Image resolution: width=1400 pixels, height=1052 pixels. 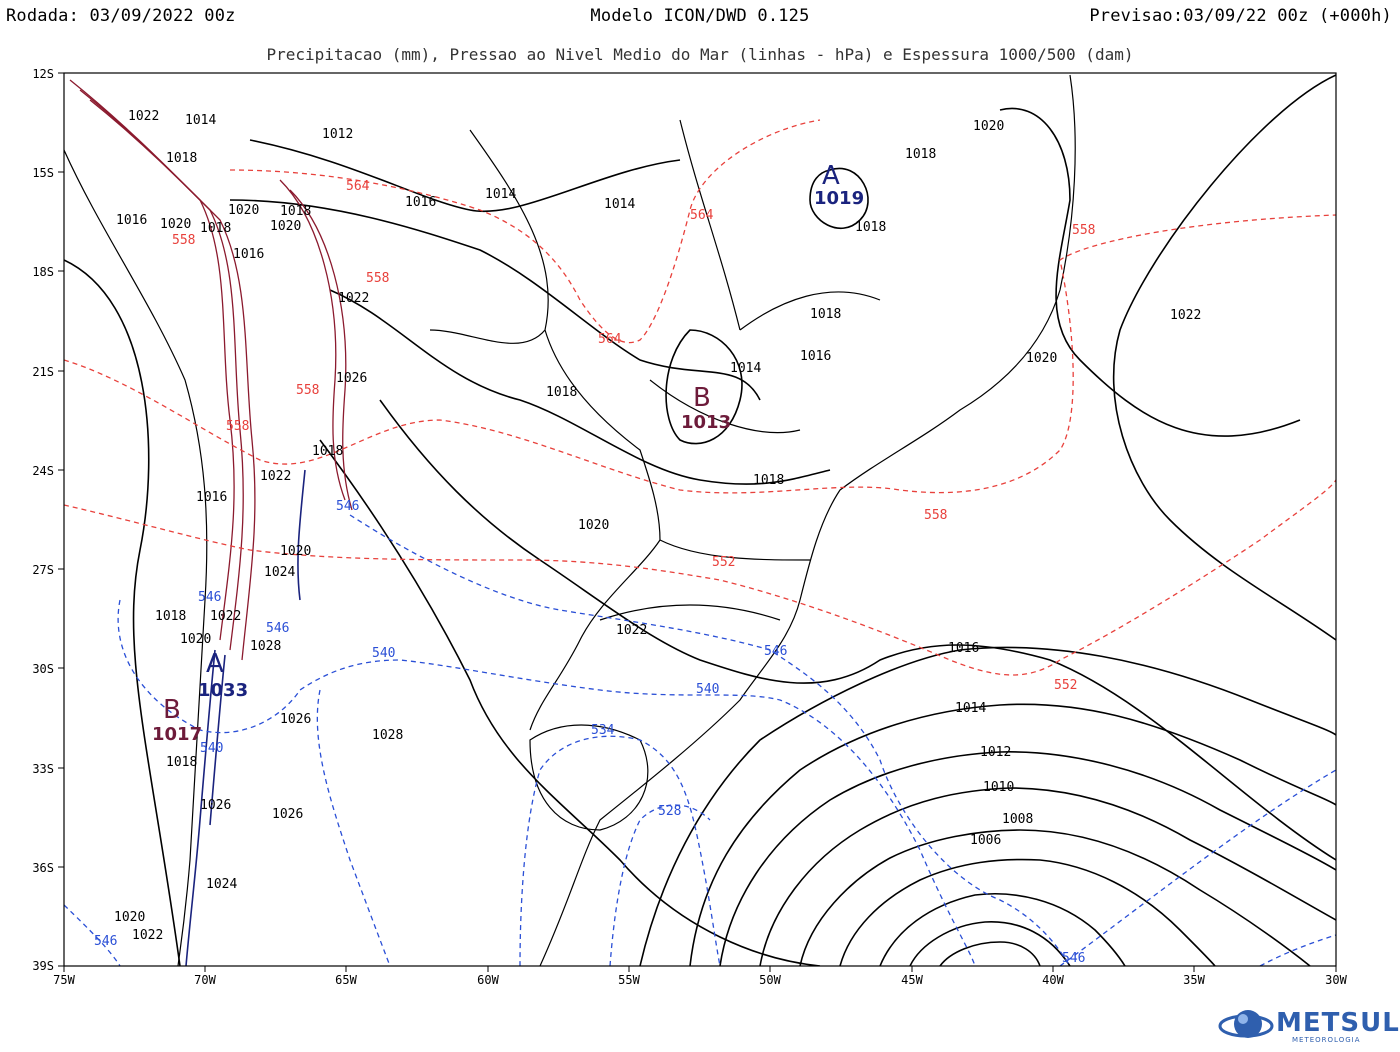 What do you see at coordinates (690, 612) in the screenshot?
I see `border-states-e` at bounding box center [690, 612].